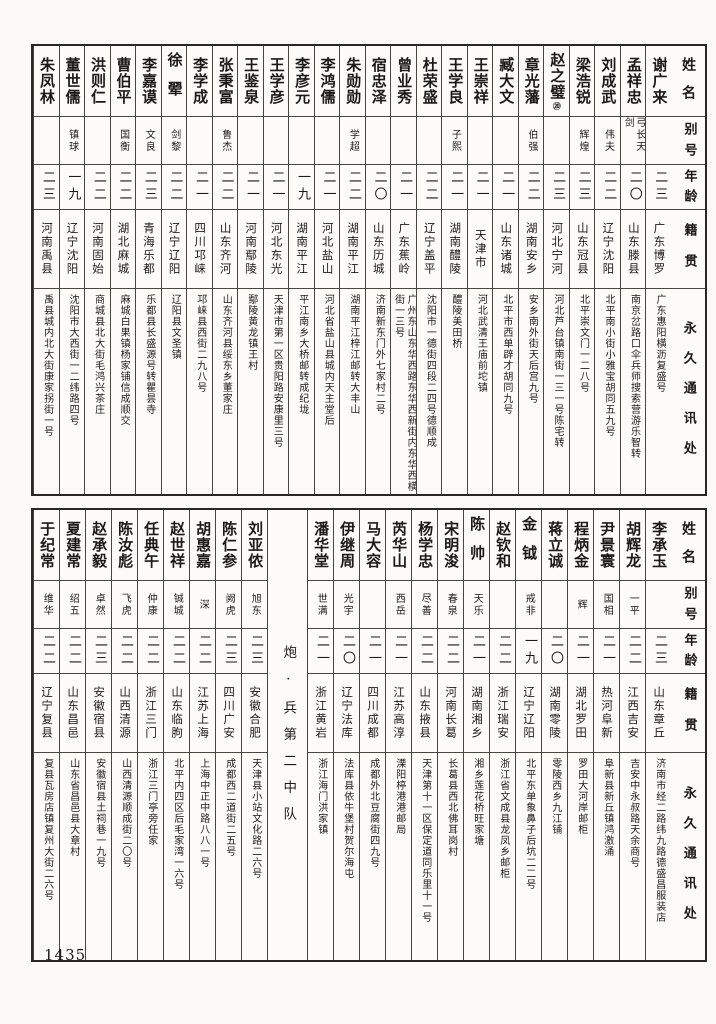 The image size is (716, 1024). Describe the element at coordinates (583, 343) in the screenshot. I see `person-address: 北平崇文门一二八号` at that location.